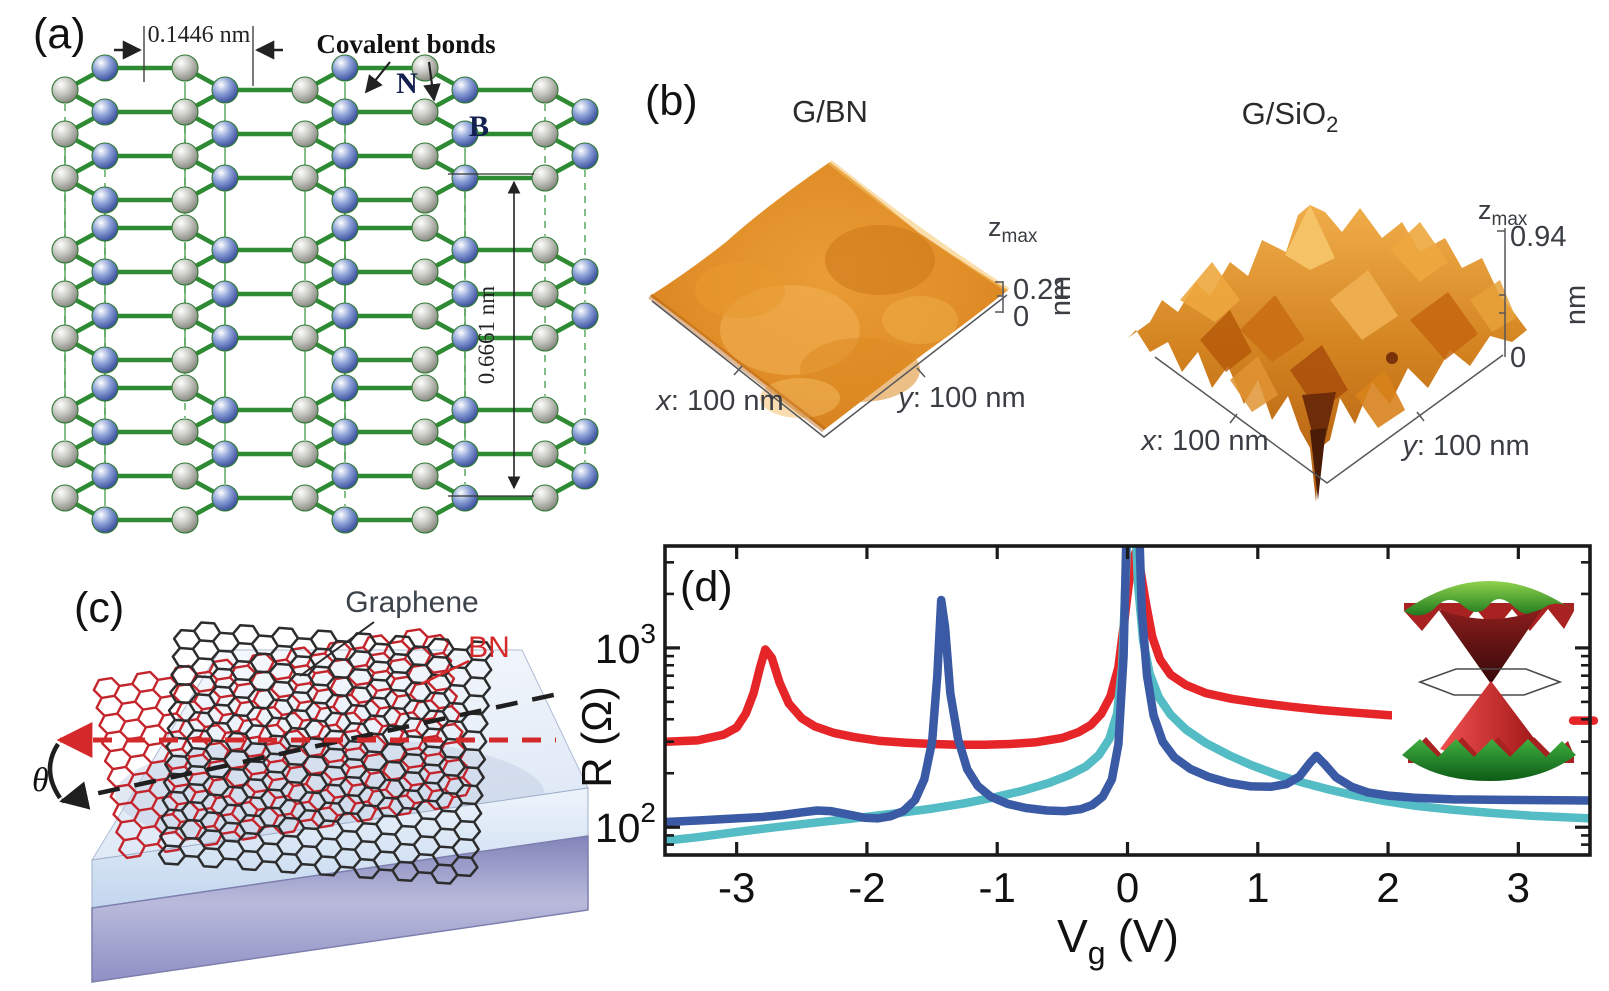  Describe the element at coordinates (1329, 419) in the screenshot. I see `gsio2-xy-axes` at that location.